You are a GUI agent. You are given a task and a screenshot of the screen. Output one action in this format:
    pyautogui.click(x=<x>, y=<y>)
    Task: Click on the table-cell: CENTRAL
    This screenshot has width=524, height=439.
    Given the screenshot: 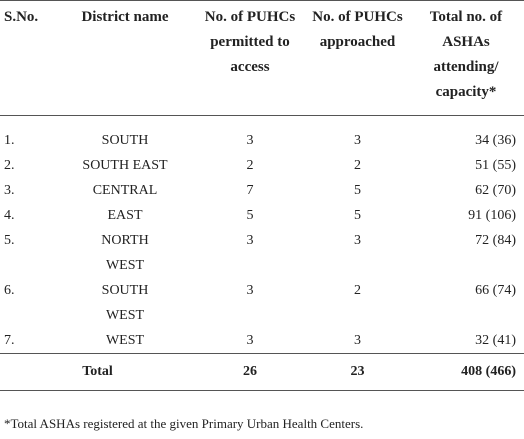 What is the action you would take?
    pyautogui.click(x=125, y=190)
    